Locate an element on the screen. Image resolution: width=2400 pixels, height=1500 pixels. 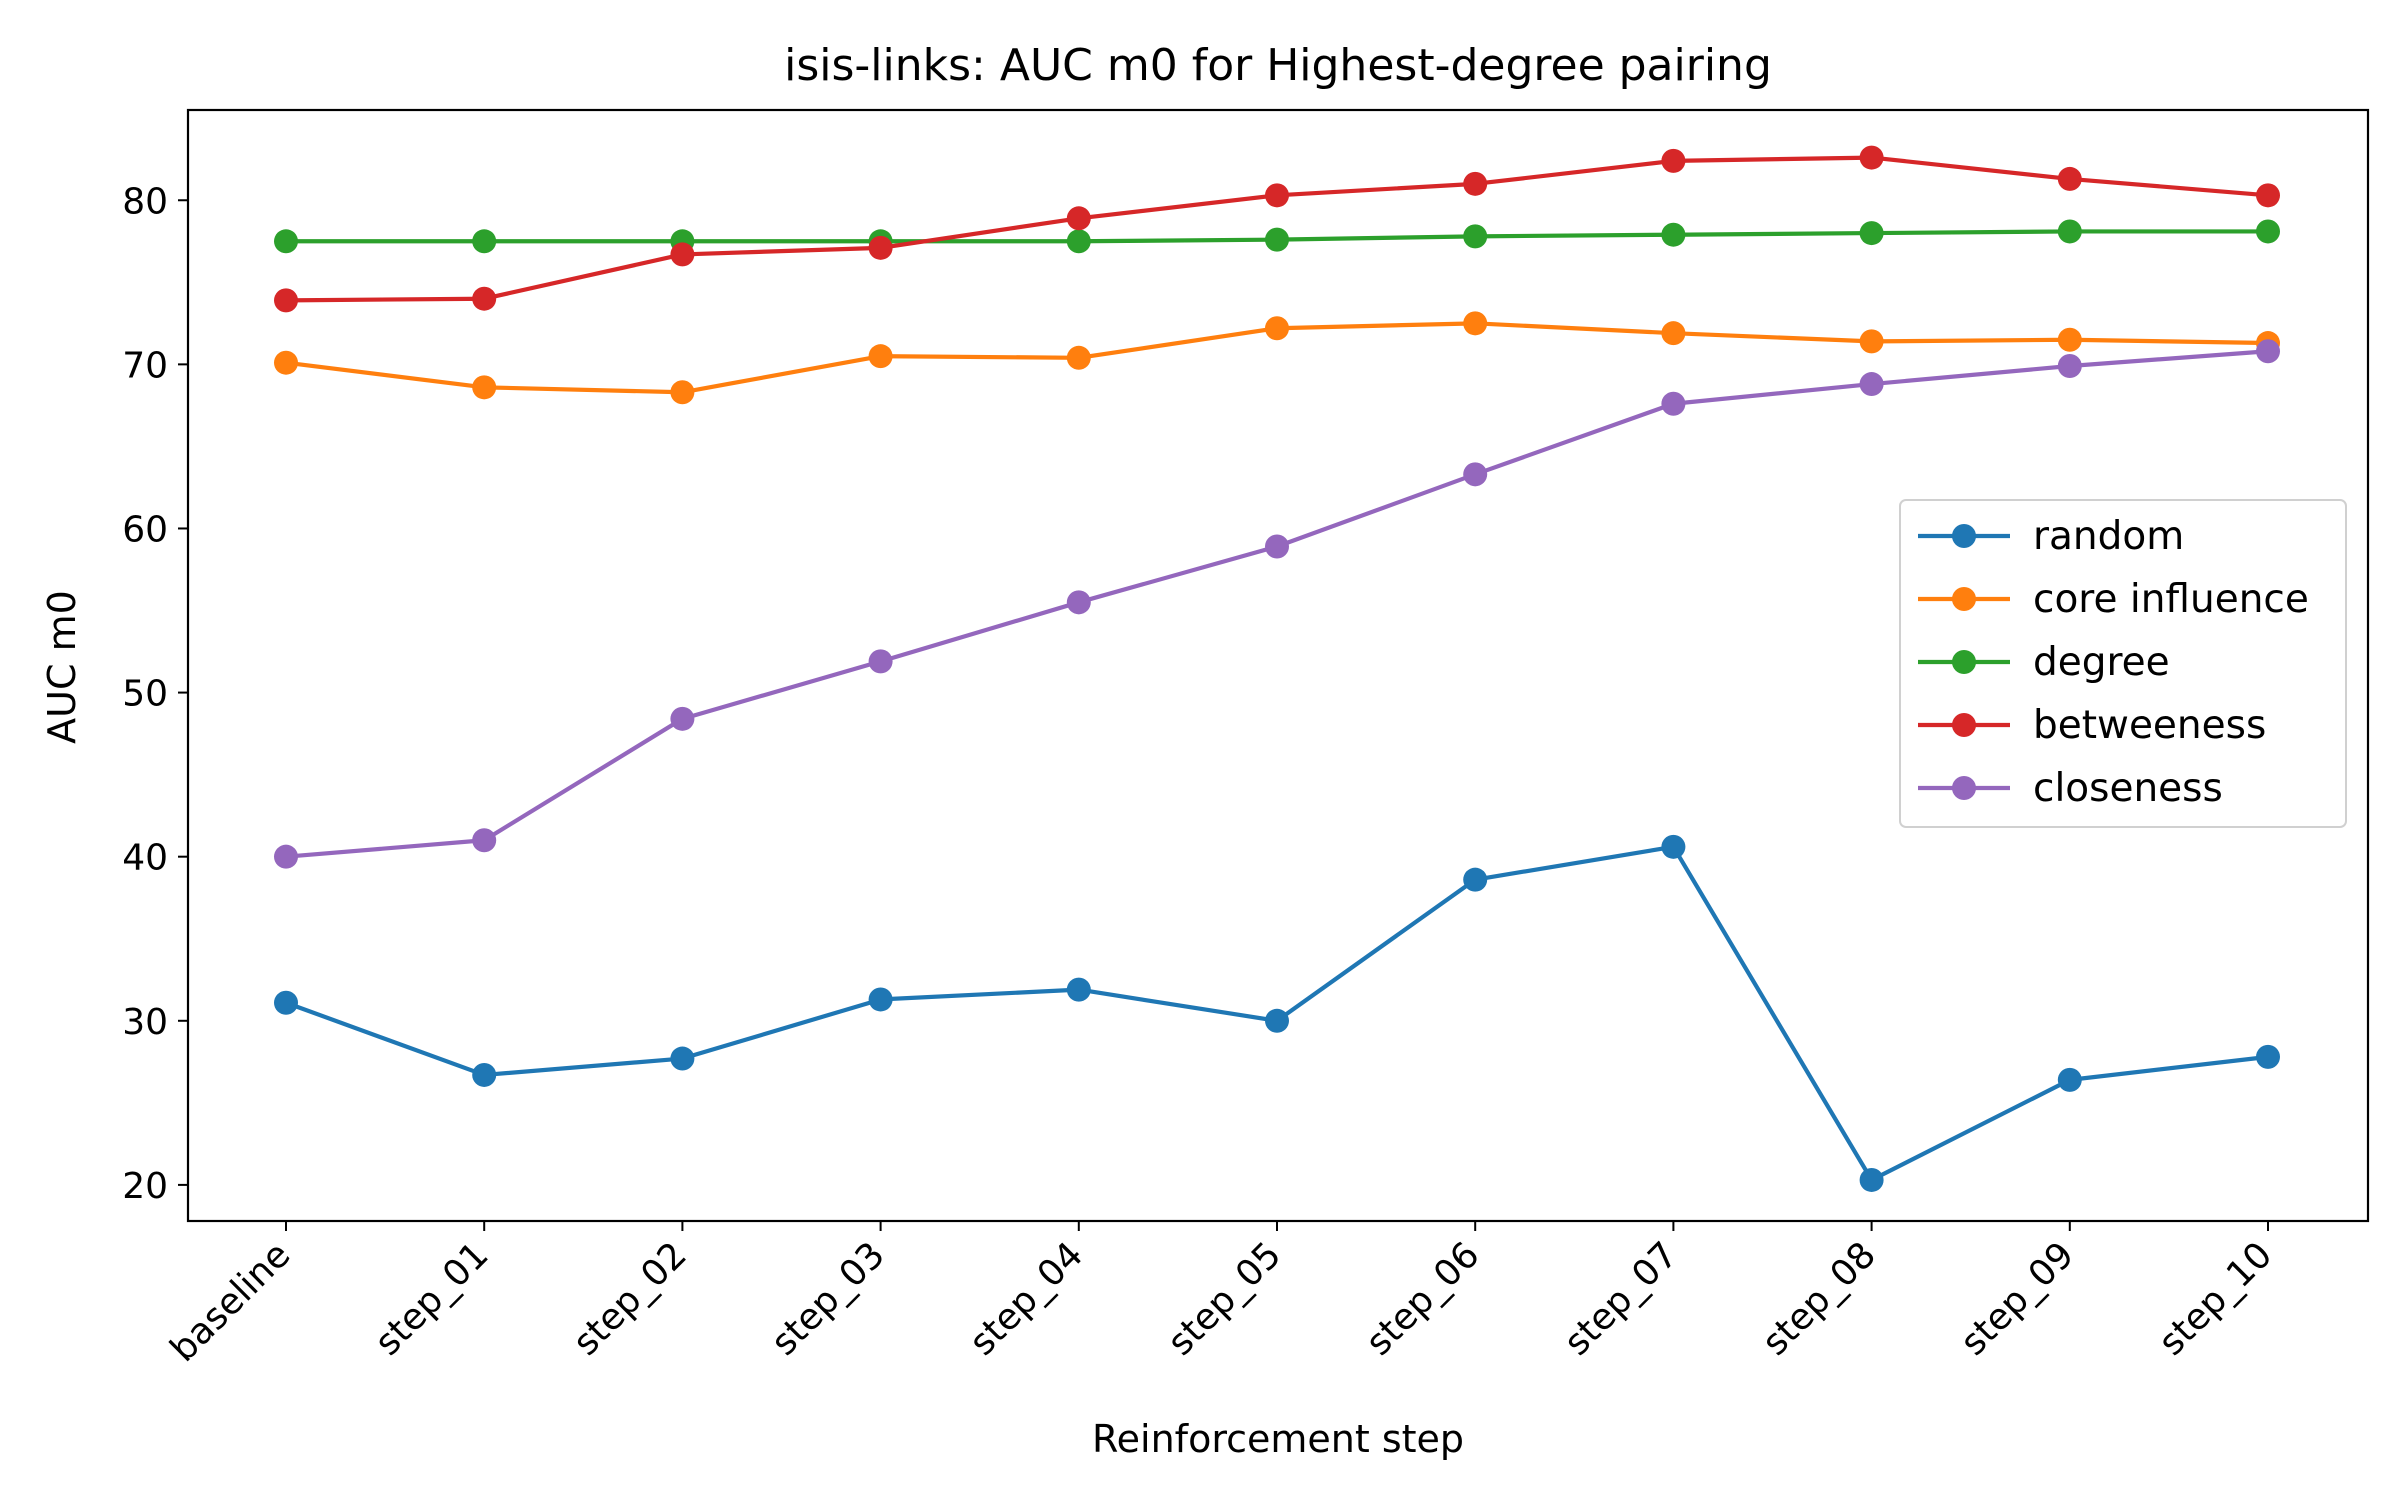
y-tick-label: 80 is located at coordinates (145, 201).